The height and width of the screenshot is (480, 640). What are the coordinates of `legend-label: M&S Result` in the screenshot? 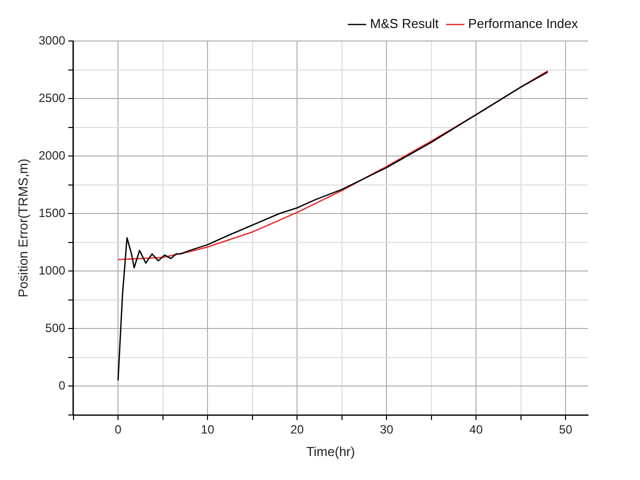 It's located at (405, 24).